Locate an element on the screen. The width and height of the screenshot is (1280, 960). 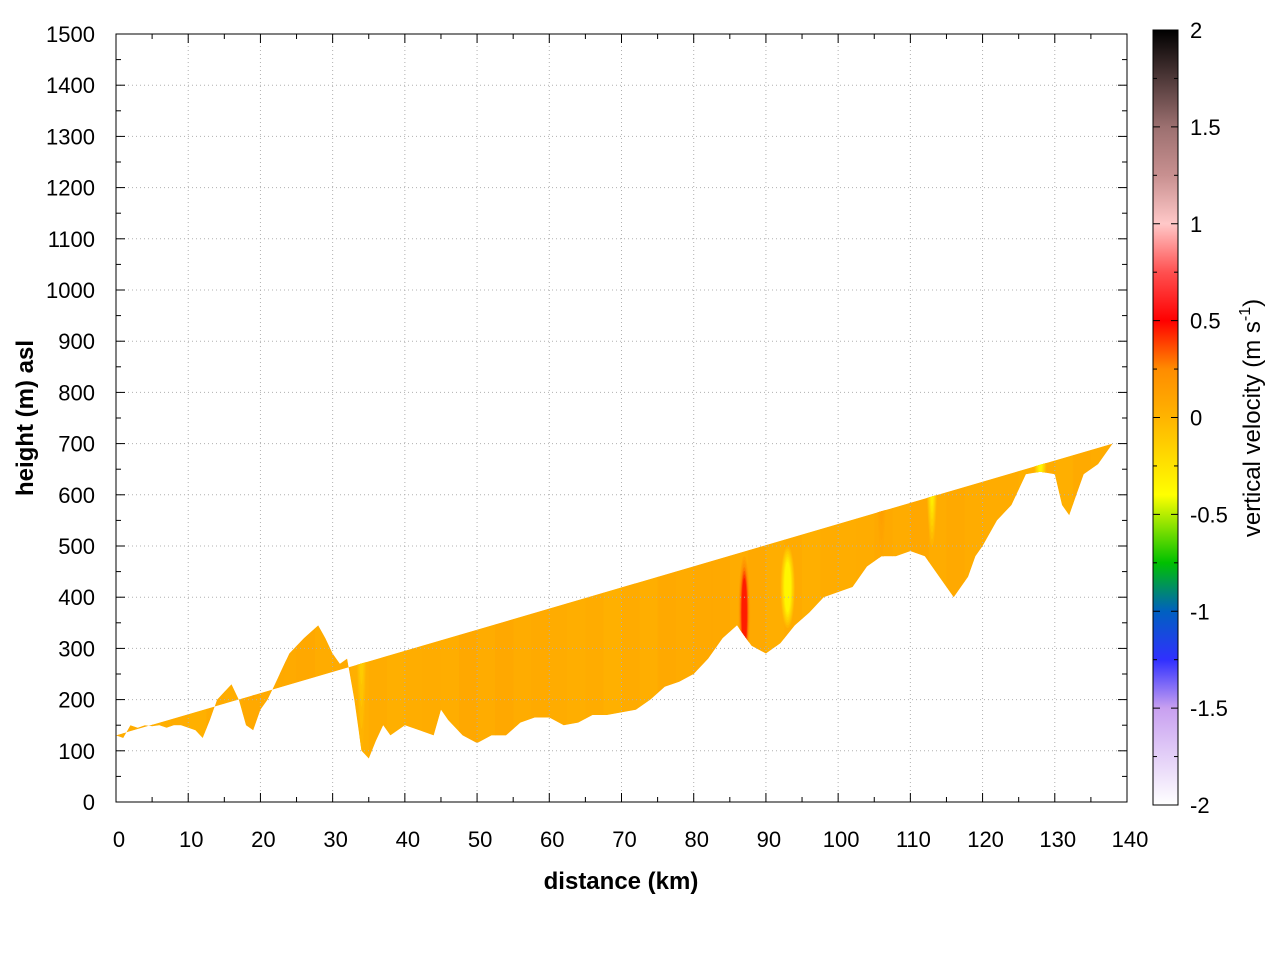
colorbar-tick-label: 1.5 is located at coordinates (1205, 127).